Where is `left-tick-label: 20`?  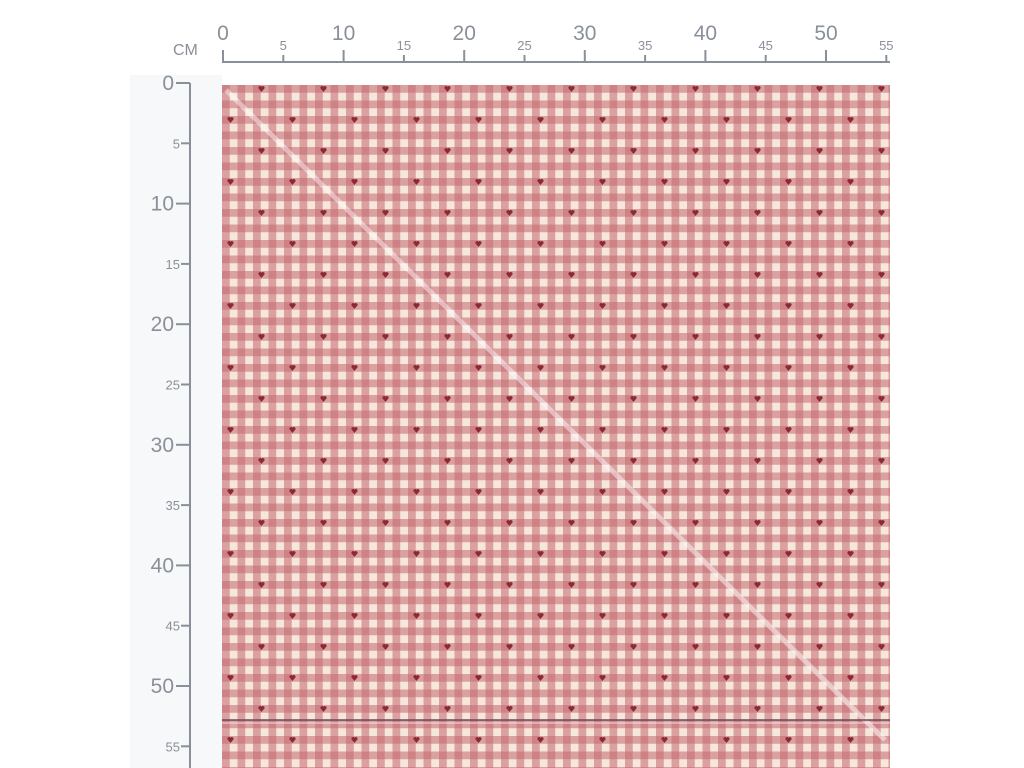
left-tick-label: 20 is located at coordinates (162, 324).